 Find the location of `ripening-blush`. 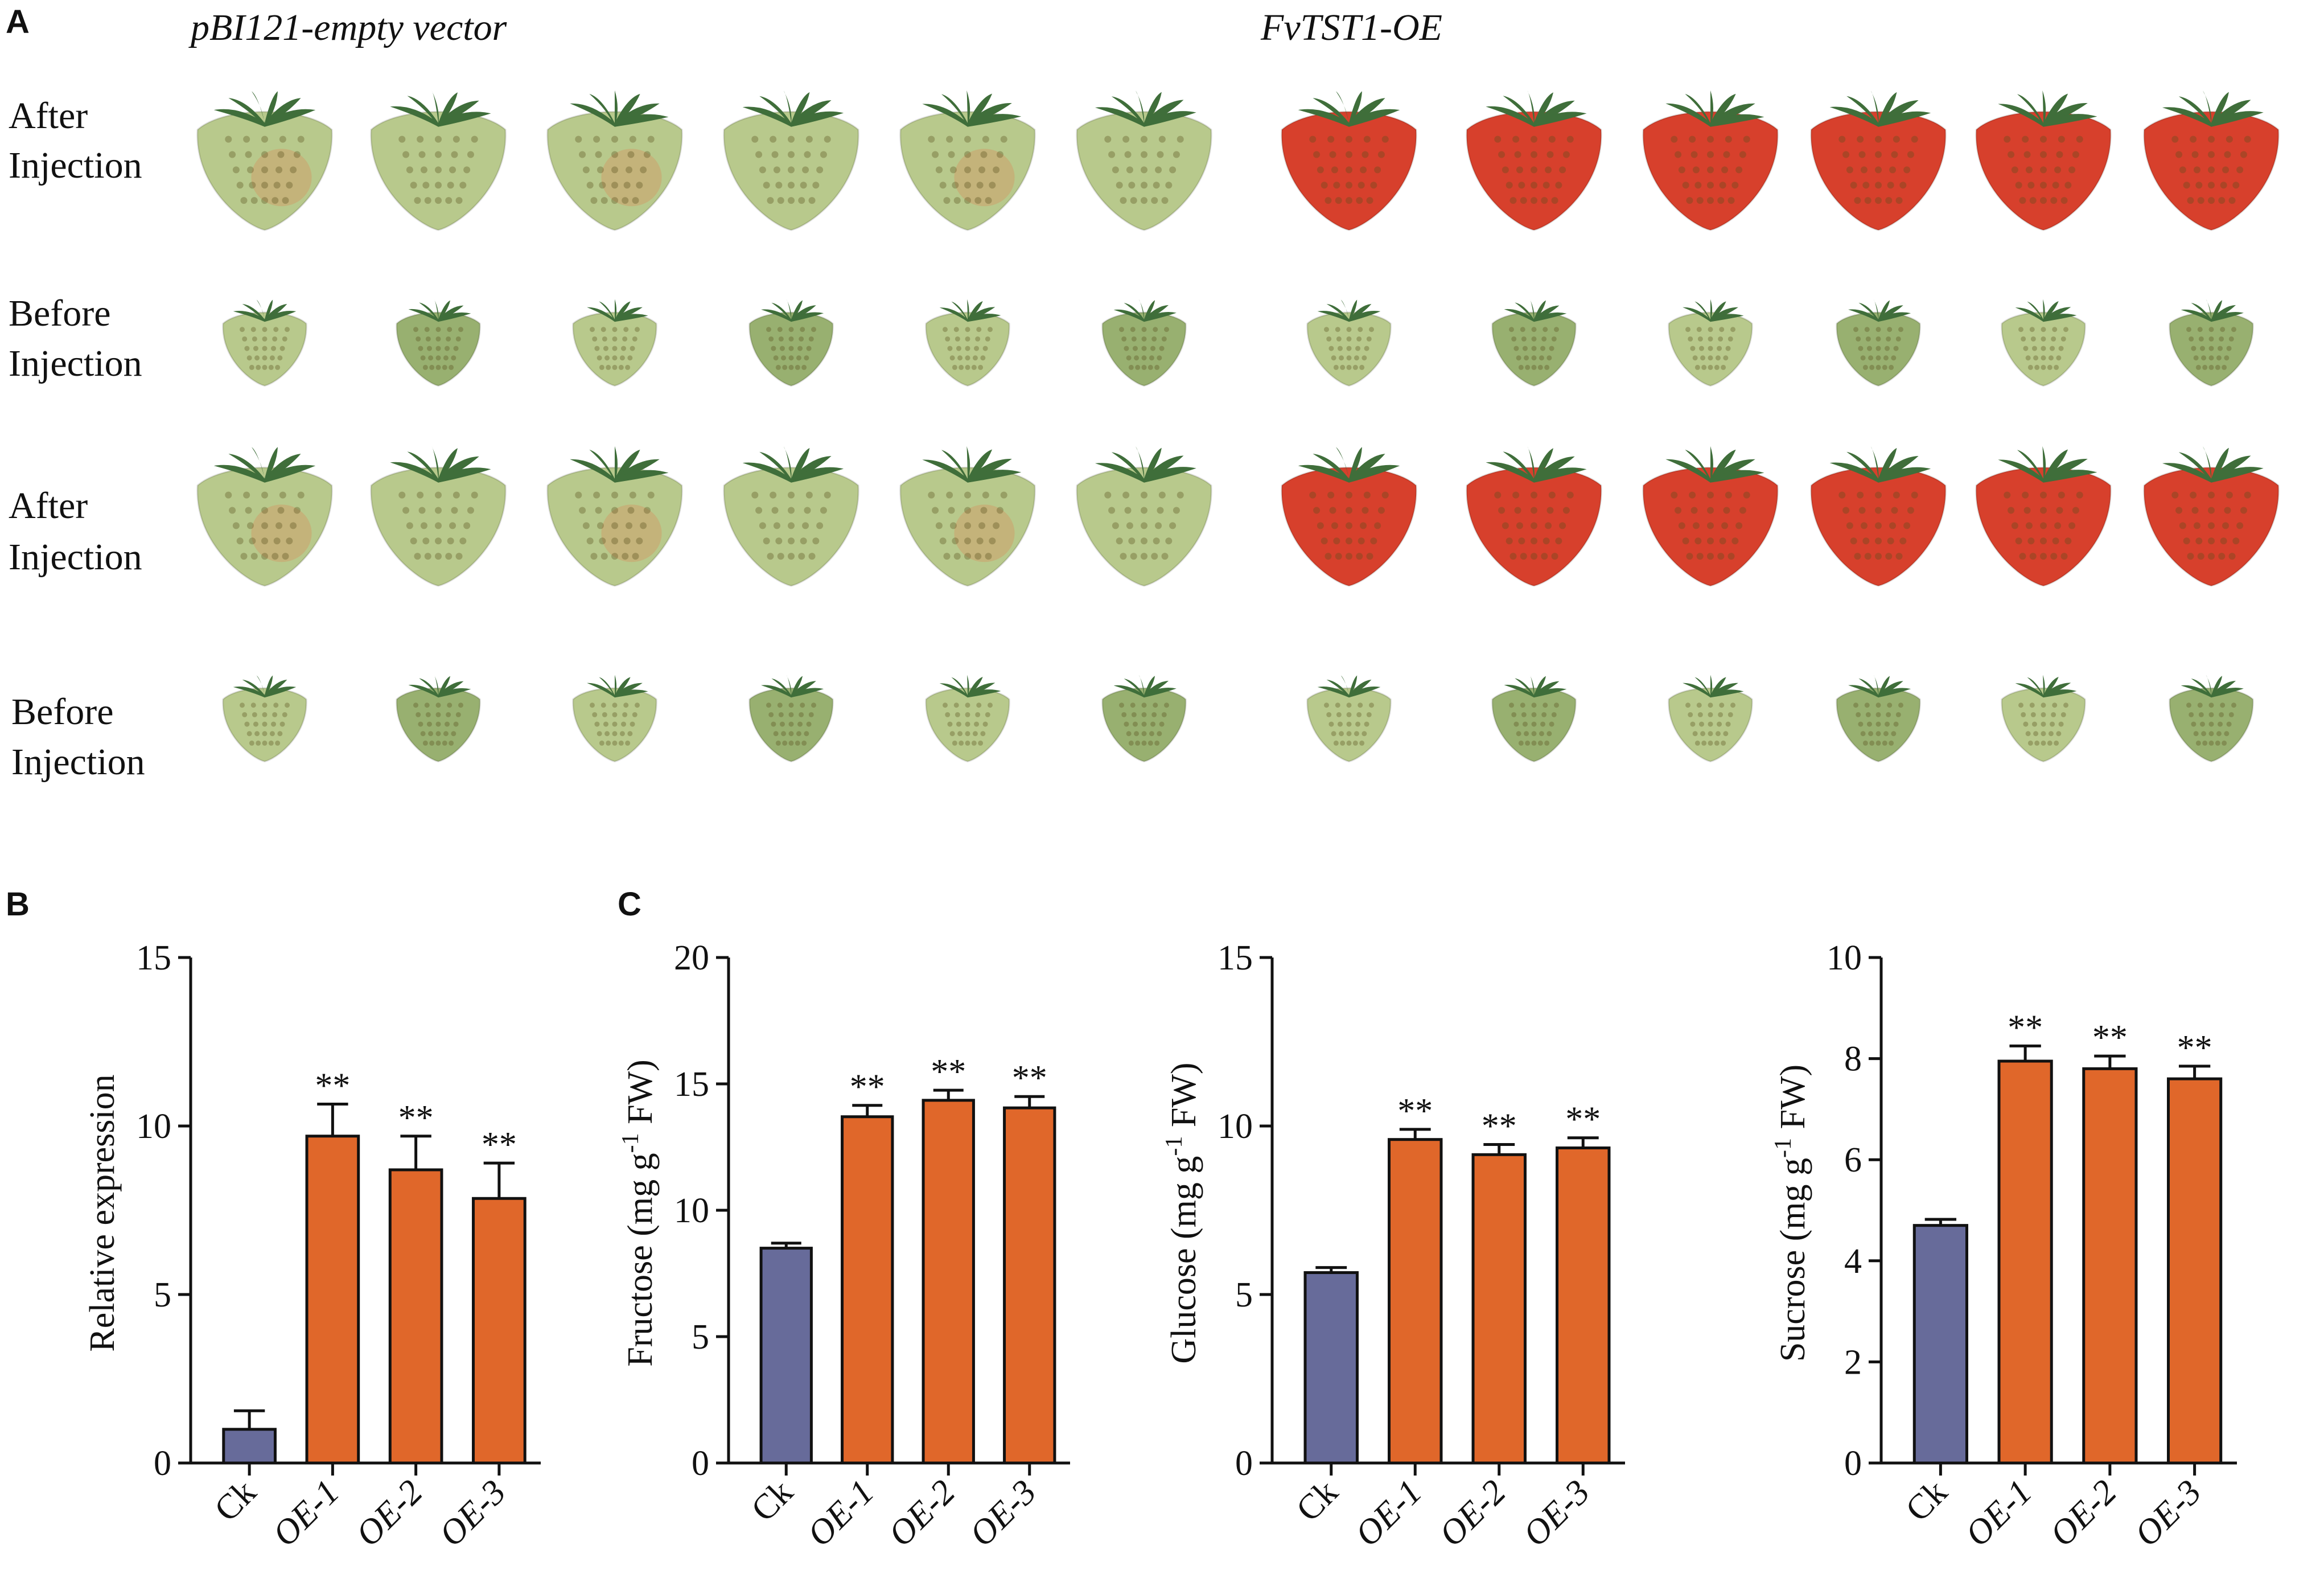

ripening-blush is located at coordinates (281, 533).